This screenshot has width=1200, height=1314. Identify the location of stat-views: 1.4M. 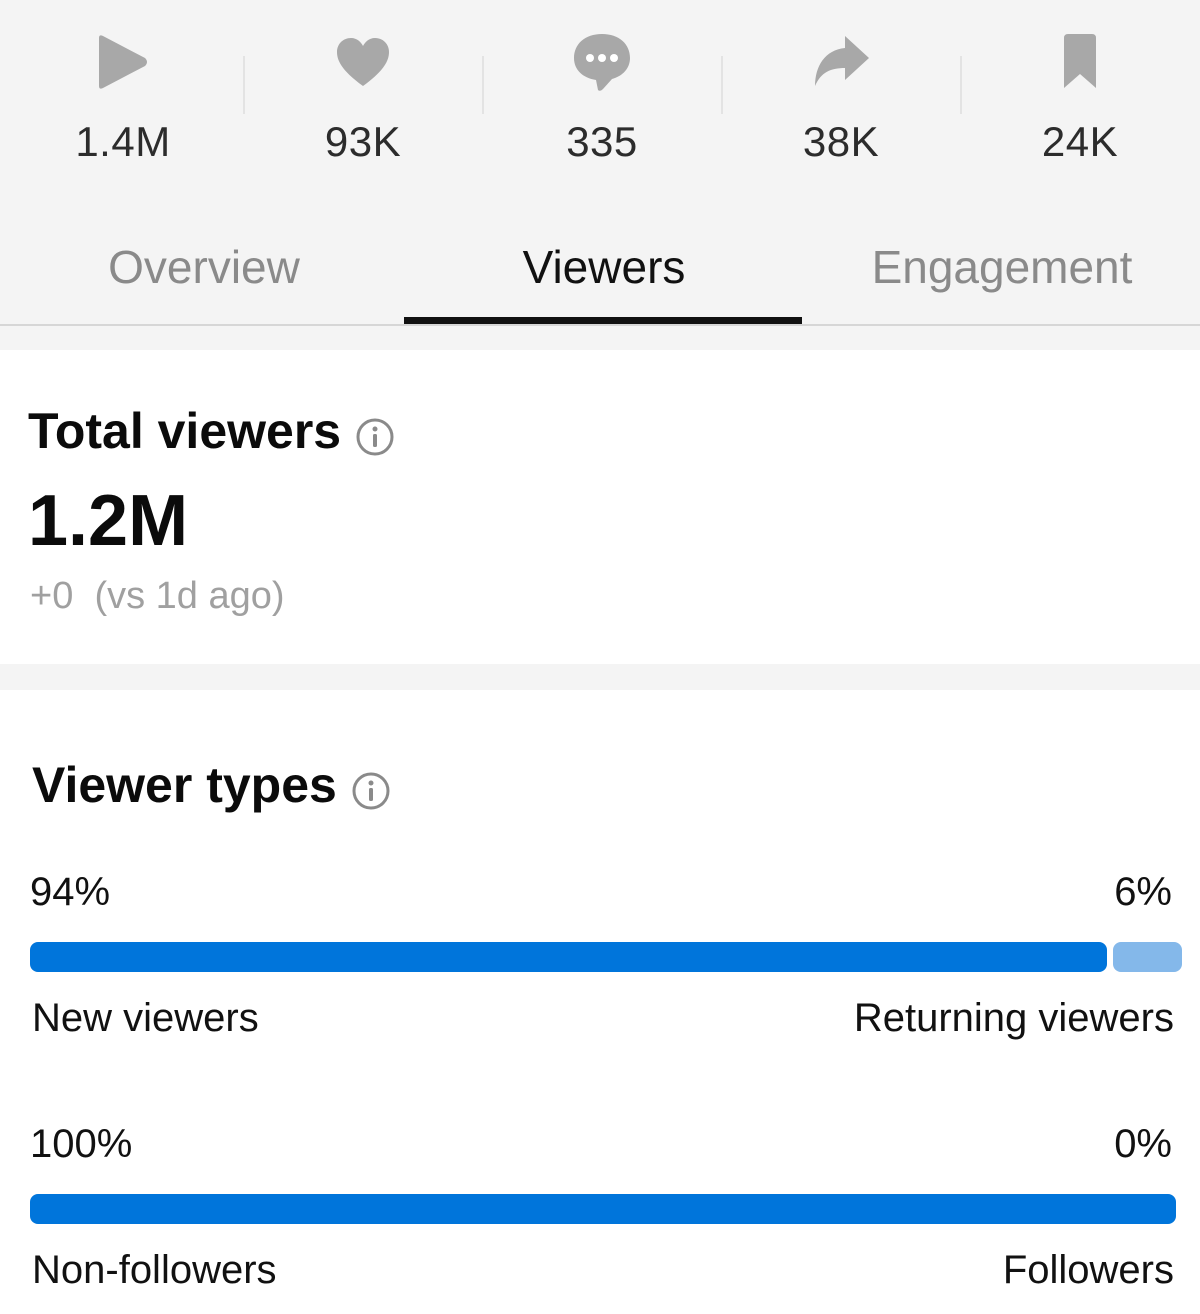
(123, 100).